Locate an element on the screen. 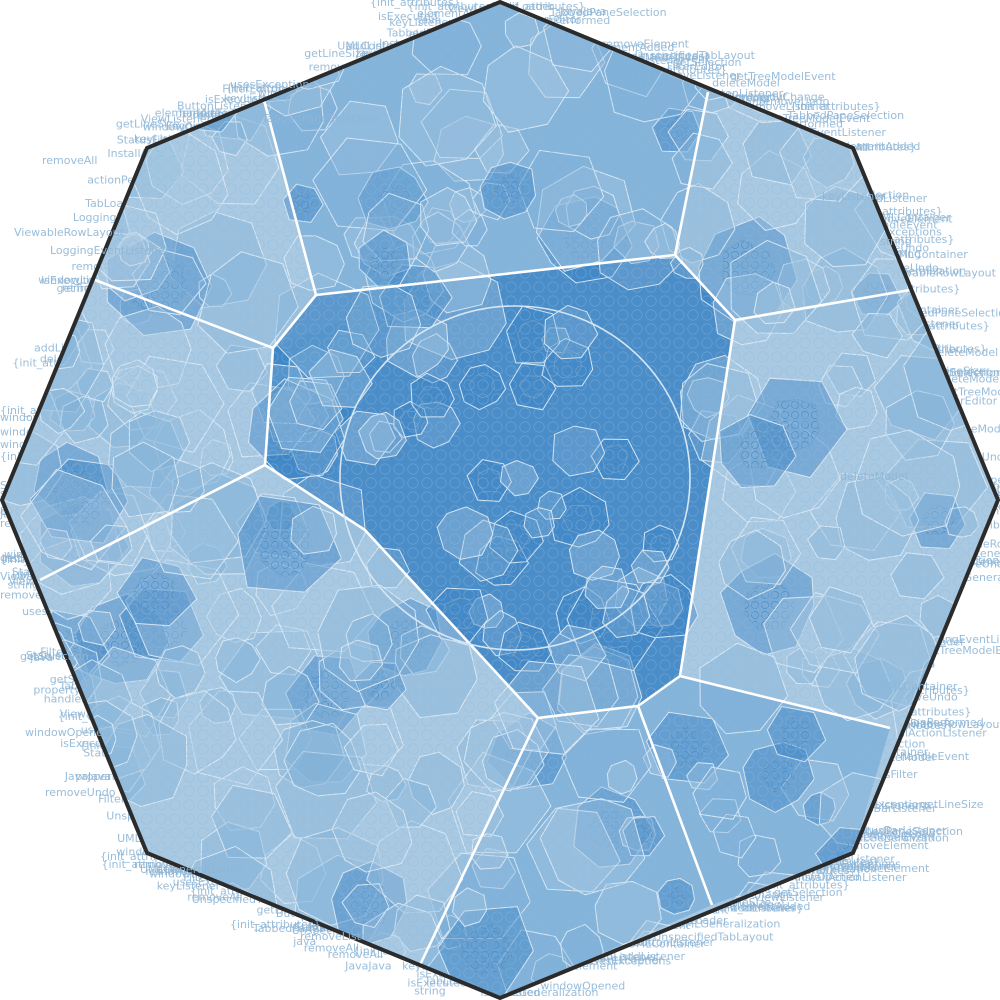 The height and width of the screenshot is (1000, 1000). halo-label: addListener is located at coordinates (763, 907).